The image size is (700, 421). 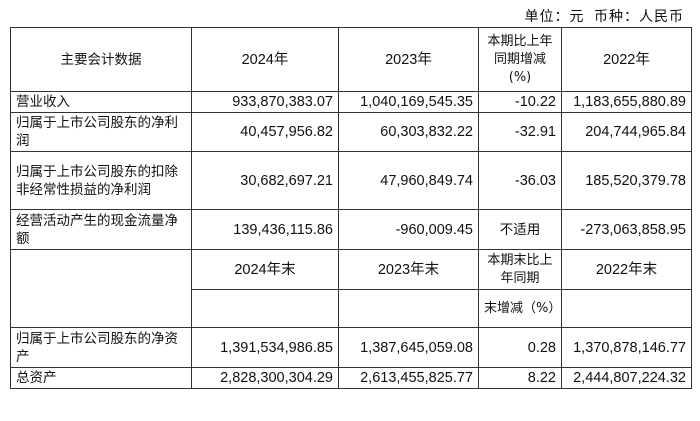 I want to click on cell-2022: 2,444,807,224.32, so click(x=626, y=378).